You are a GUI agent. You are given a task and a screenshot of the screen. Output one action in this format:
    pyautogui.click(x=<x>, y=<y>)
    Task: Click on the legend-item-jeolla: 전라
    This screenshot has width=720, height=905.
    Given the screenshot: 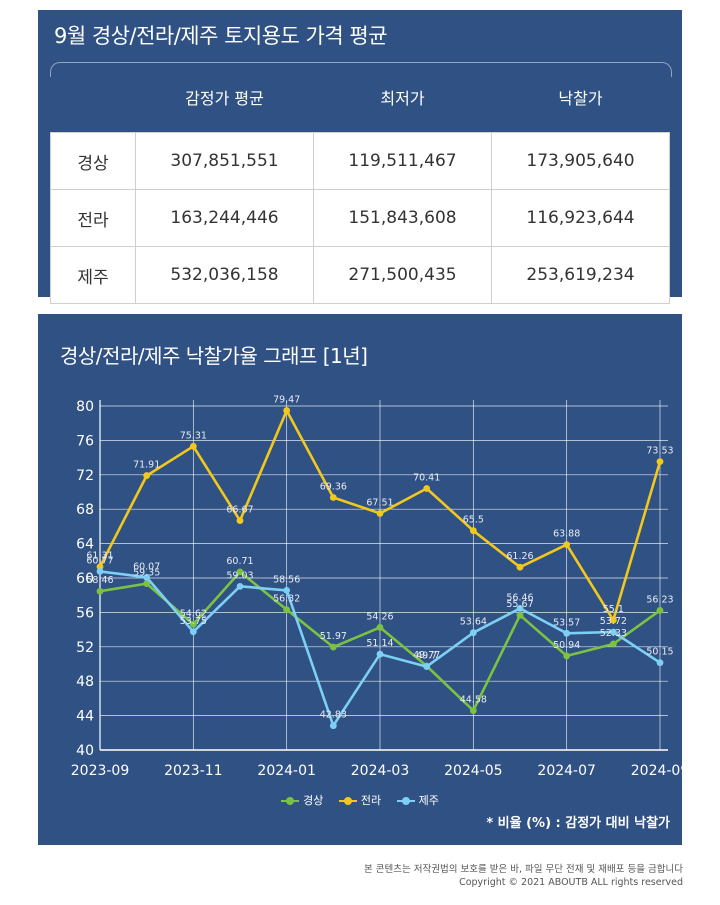 What is the action you would take?
    pyautogui.click(x=360, y=800)
    